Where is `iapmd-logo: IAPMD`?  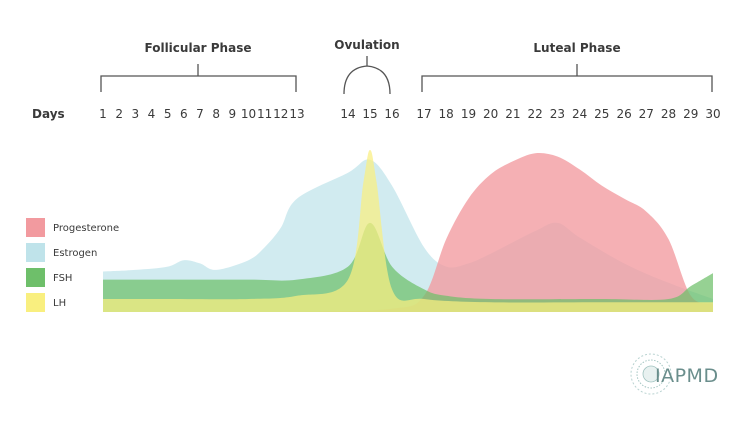
iapmd-logo: IAPMD is located at coordinates (674, 374).